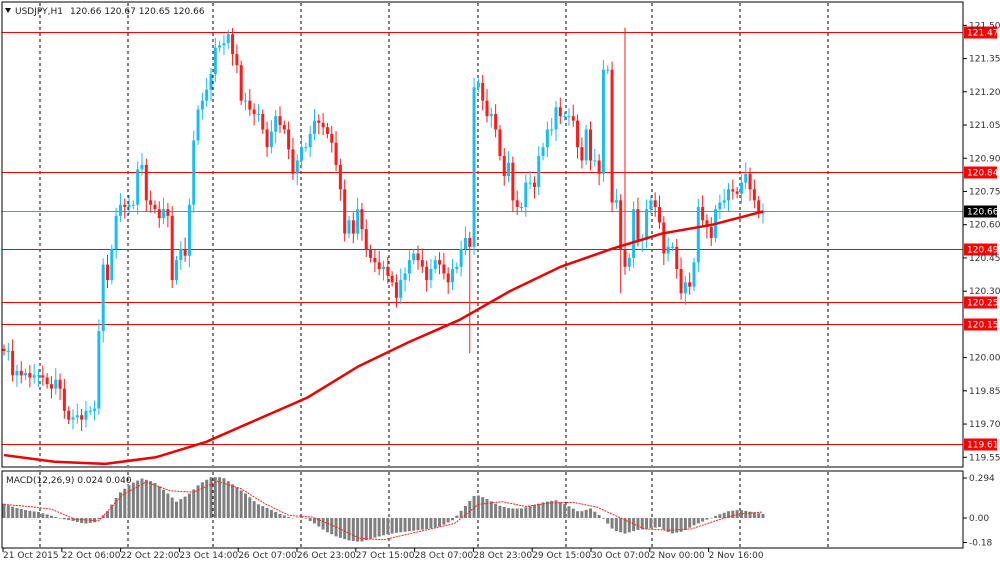 This screenshot has width=1000, height=562. I want to click on price-level-tag, so click(980, 444).